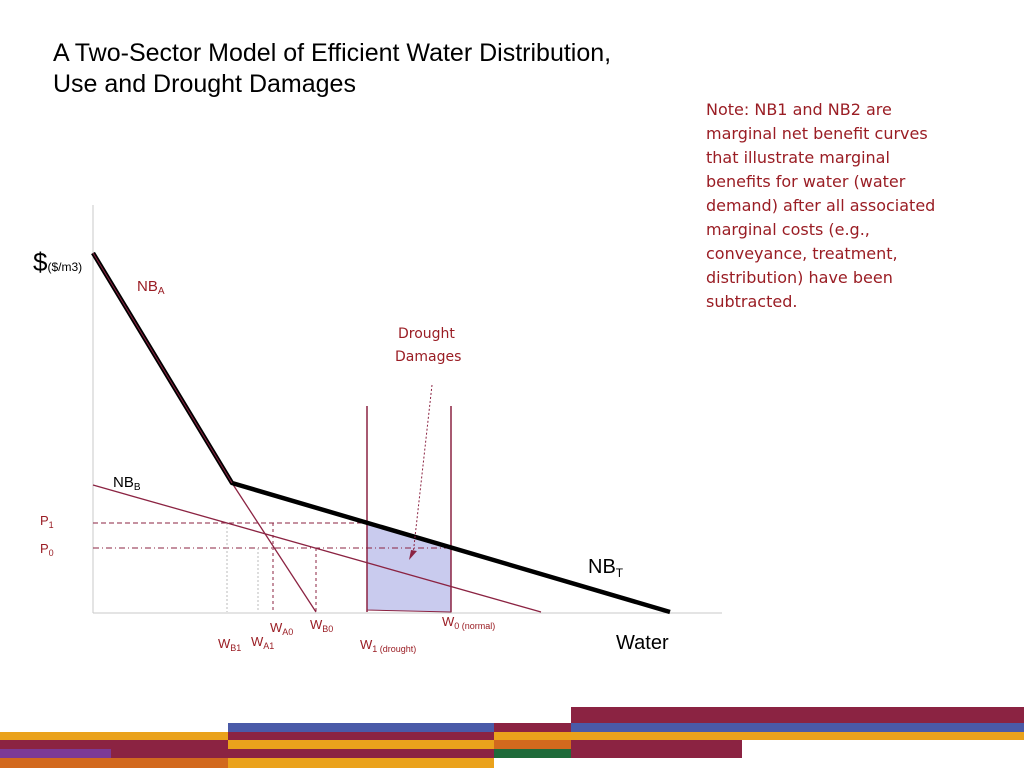 Image resolution: width=1024 pixels, height=768 pixels. I want to click on wa0-label: WA0, so click(281, 628).